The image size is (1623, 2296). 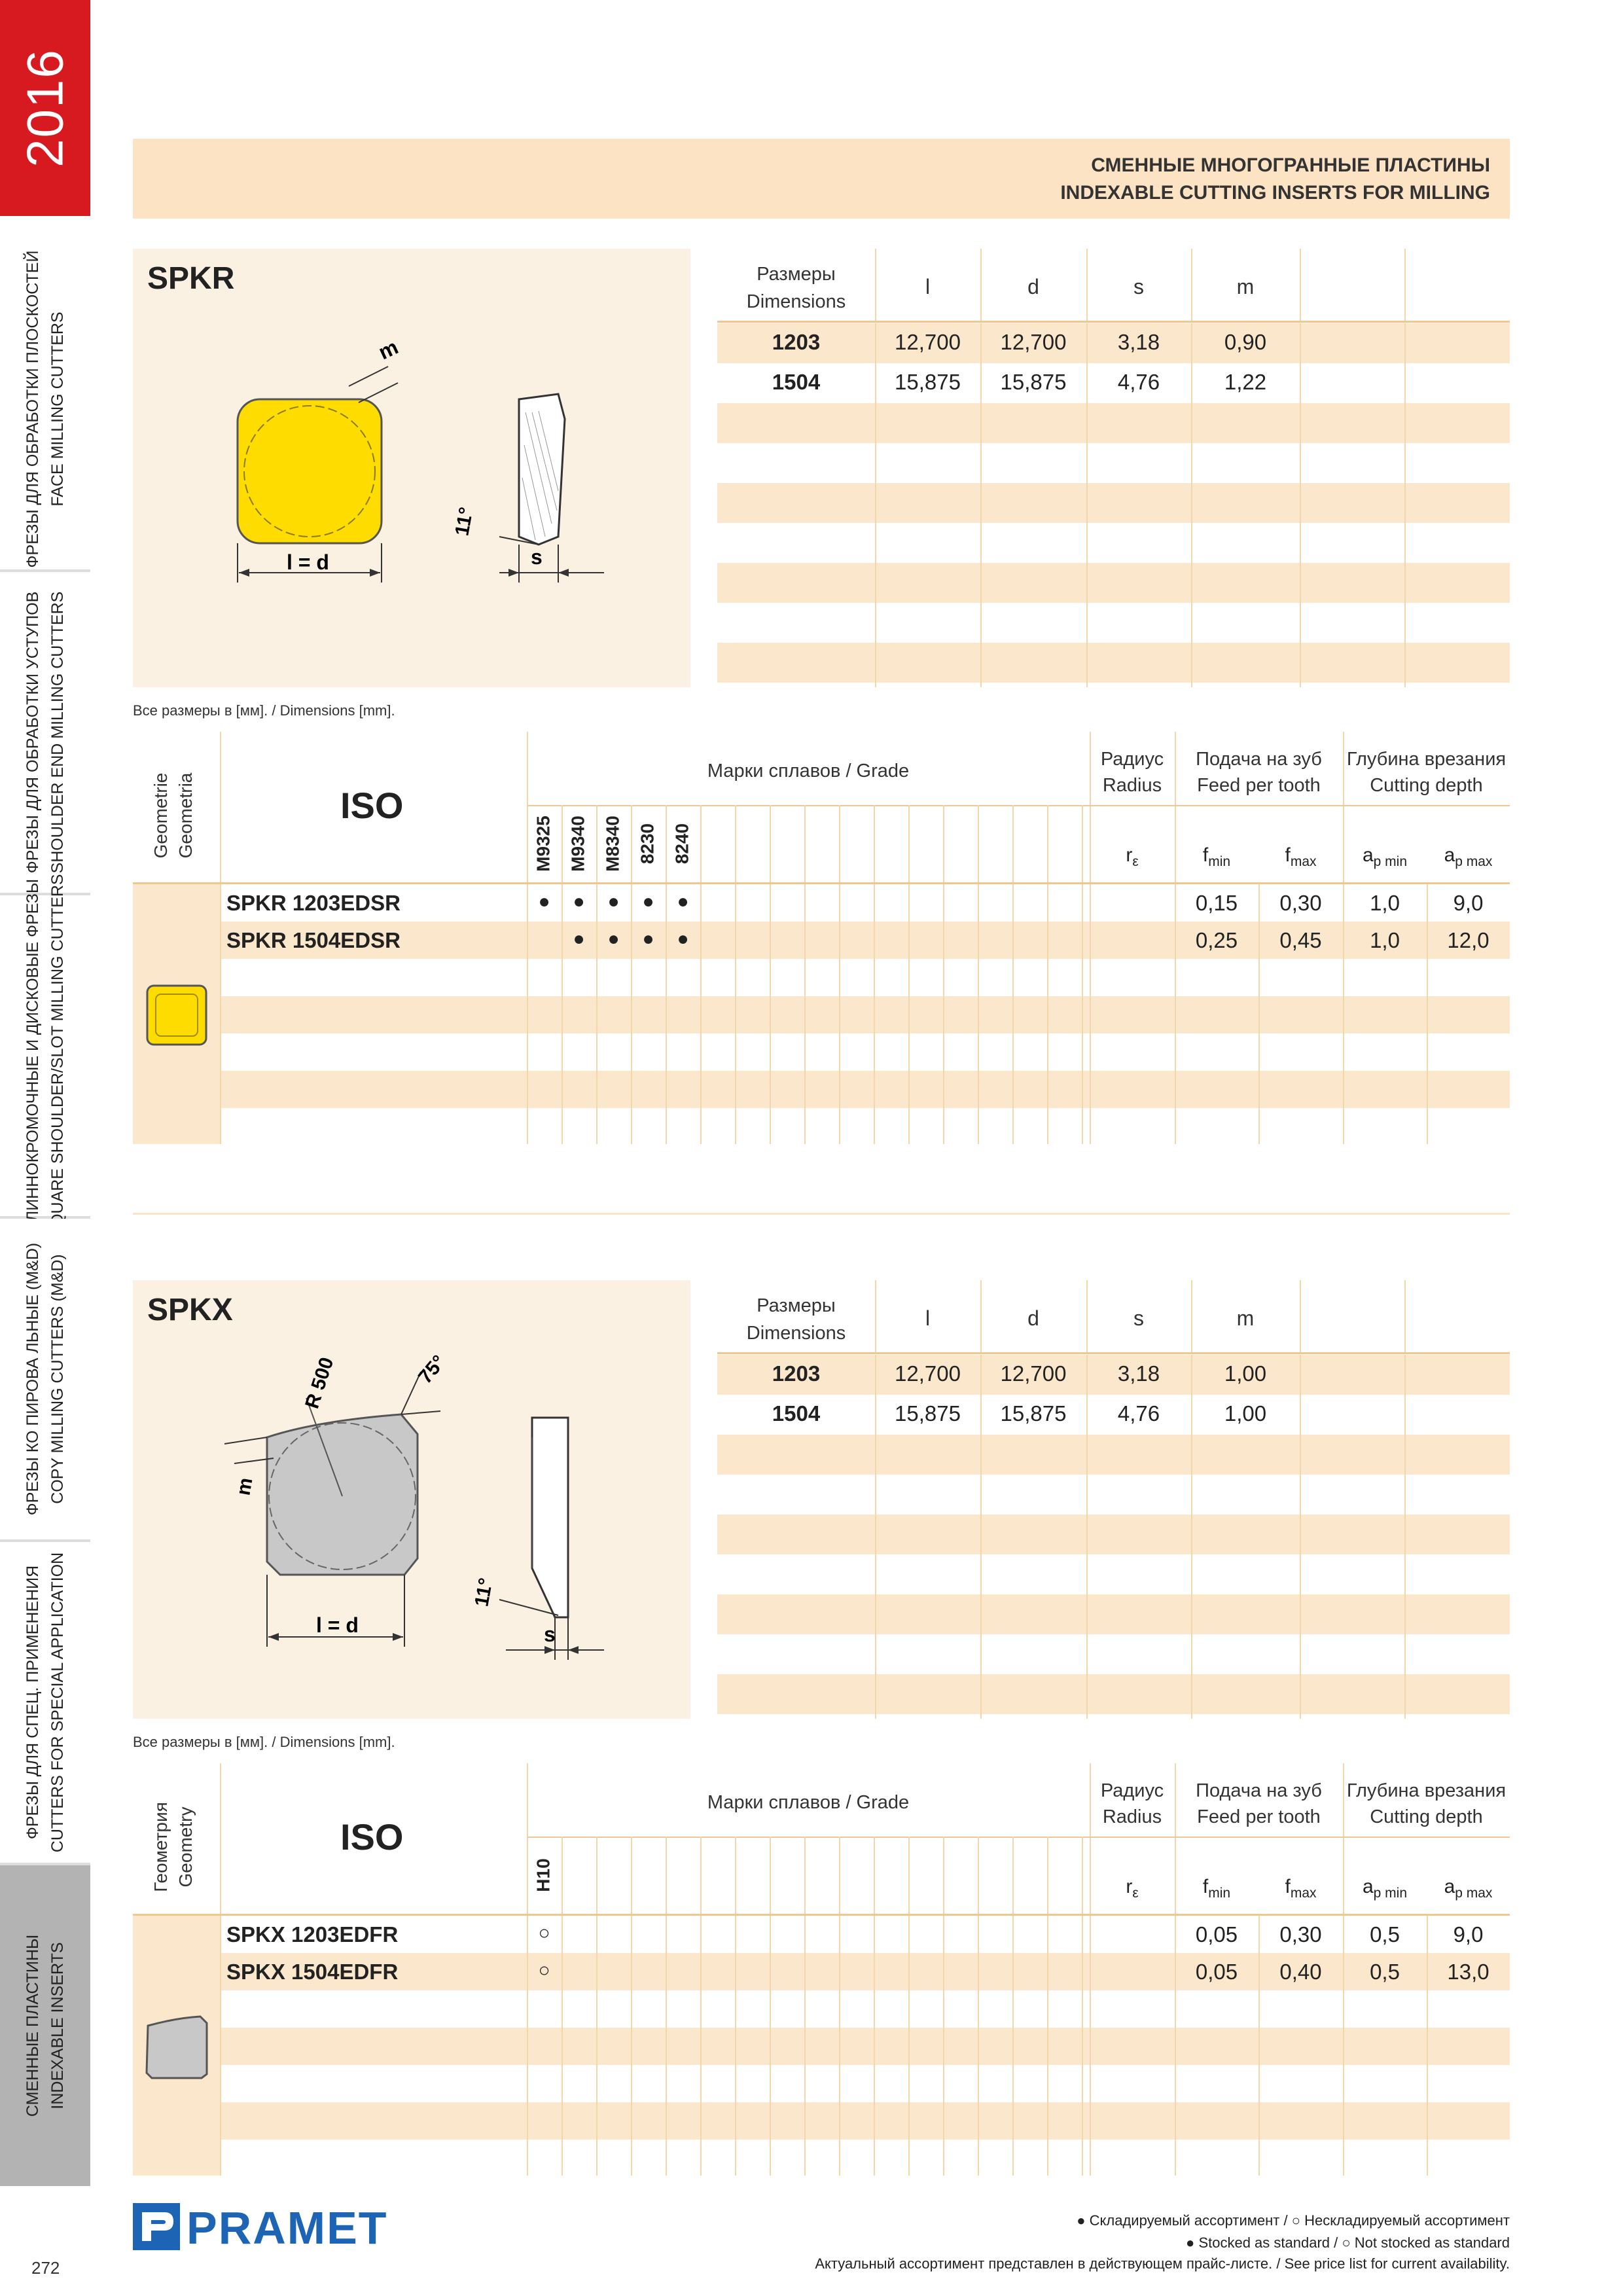 What do you see at coordinates (1303, 1894) in the screenshot?
I see `sym-fmax-sub: max` at bounding box center [1303, 1894].